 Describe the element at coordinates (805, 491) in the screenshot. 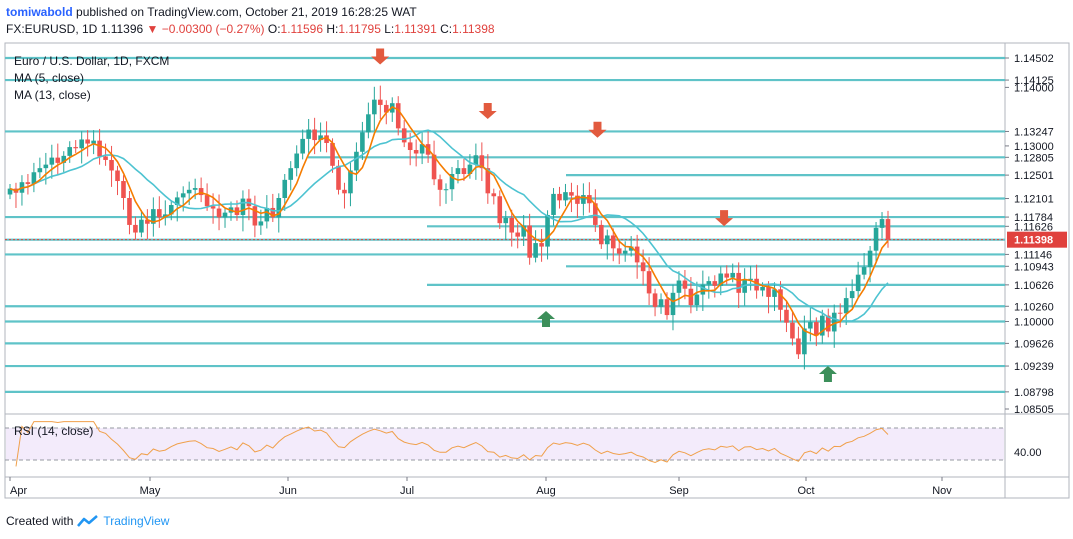

I see `time-tick-label: Oct` at that location.